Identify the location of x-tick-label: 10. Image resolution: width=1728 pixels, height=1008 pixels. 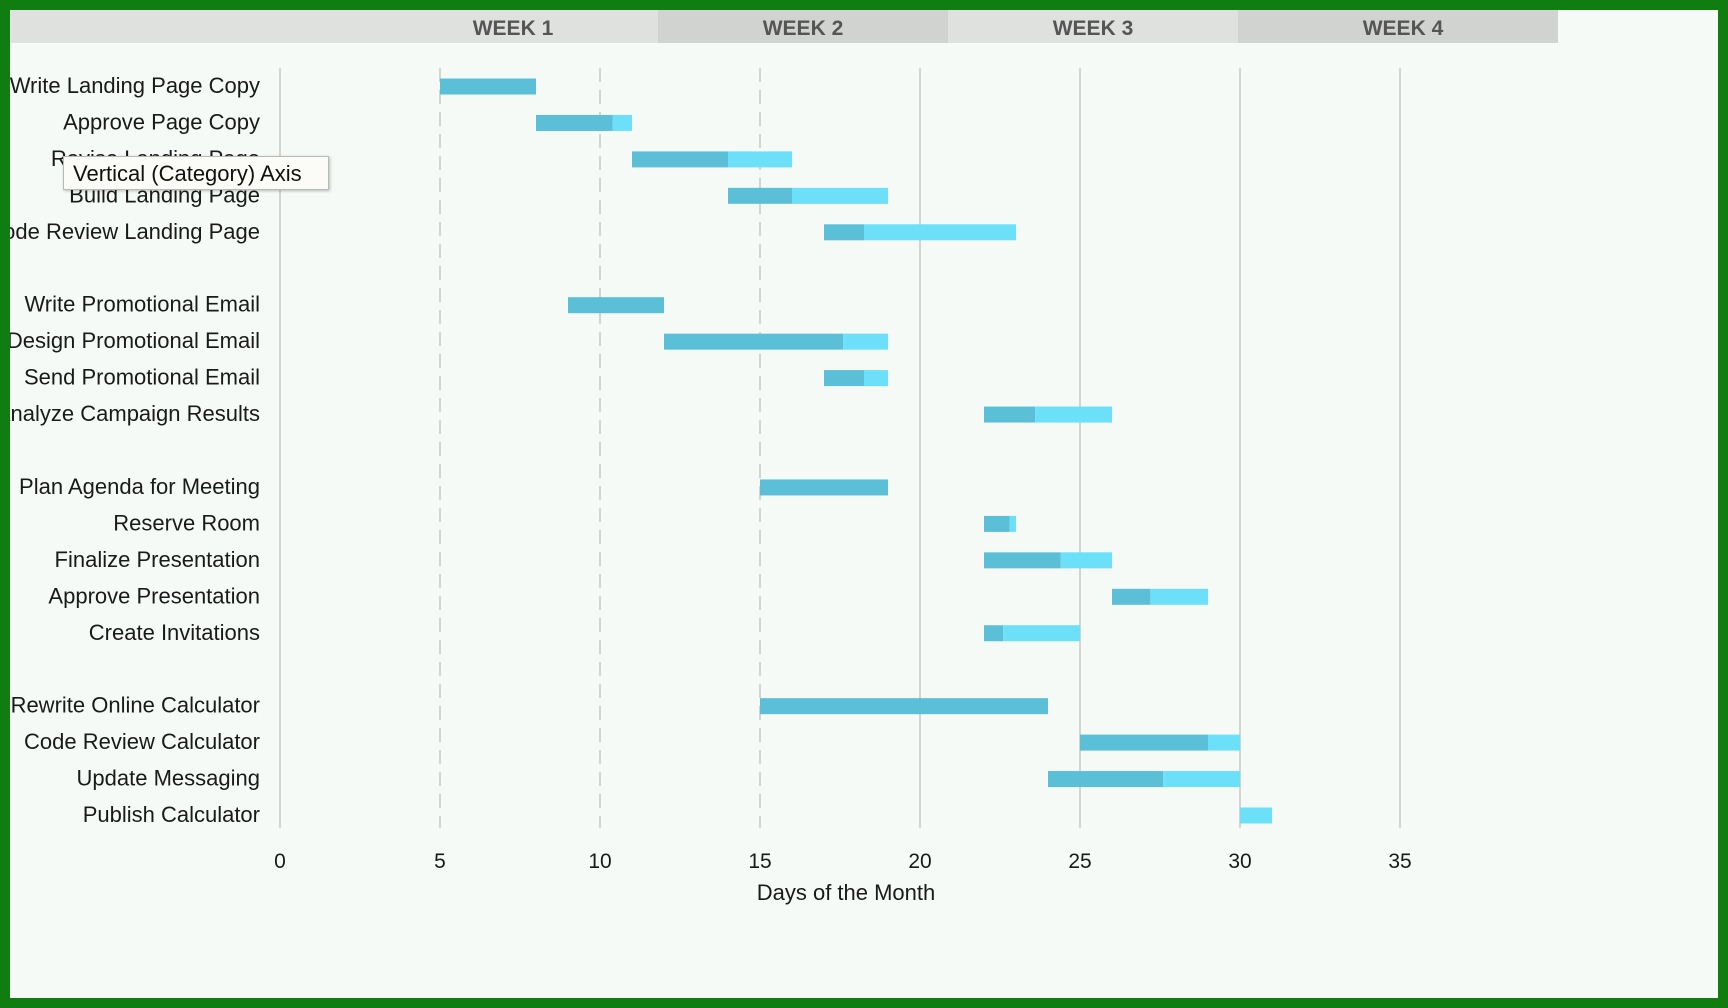
(599, 861).